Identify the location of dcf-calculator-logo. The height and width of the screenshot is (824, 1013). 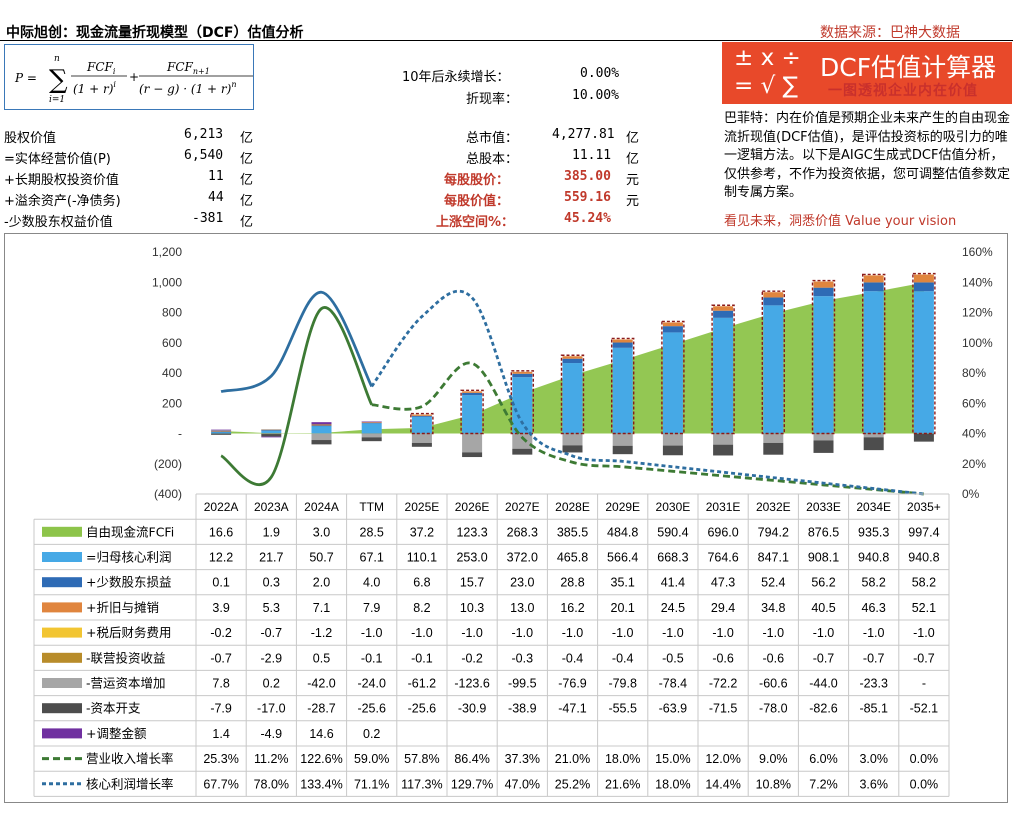
(867, 73).